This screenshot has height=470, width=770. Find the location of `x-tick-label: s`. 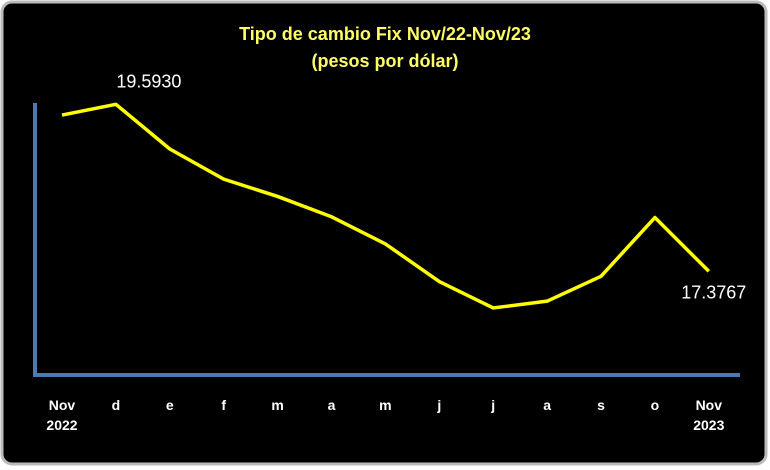

x-tick-label: s is located at coordinates (601, 405).